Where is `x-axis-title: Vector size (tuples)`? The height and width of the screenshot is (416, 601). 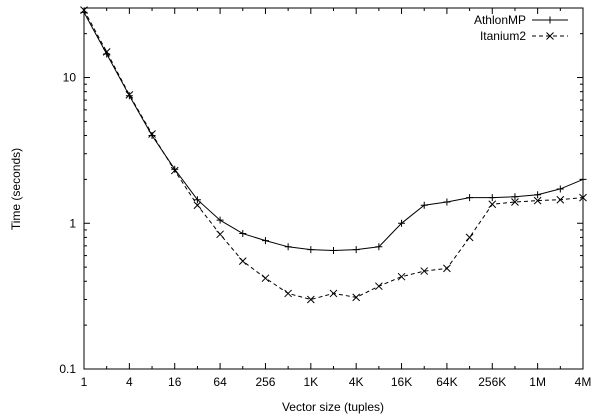
x-axis-title: Vector size (tuples) is located at coordinates (333, 407).